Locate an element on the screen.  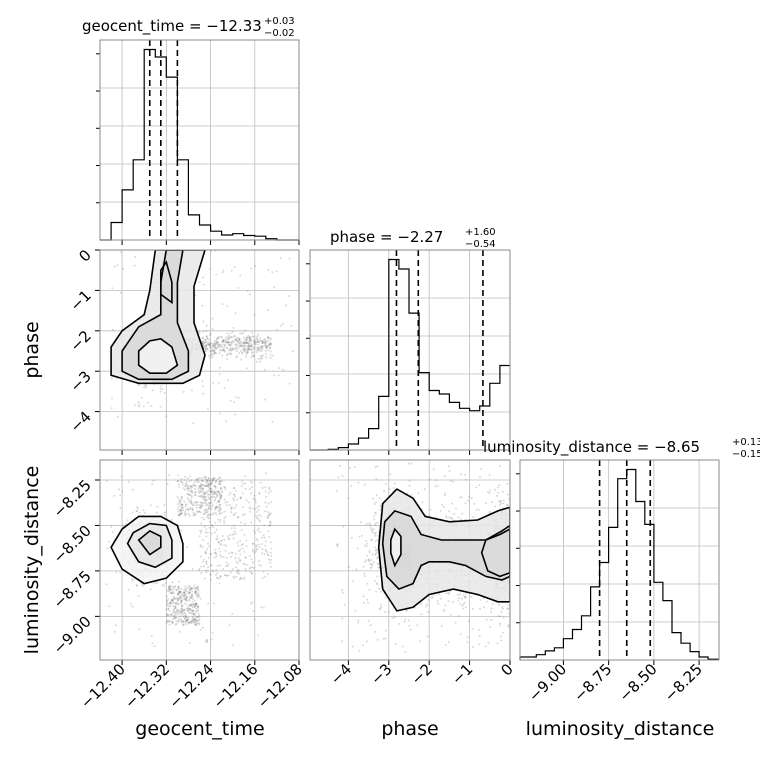
panel-luminosity-distance-vs-phase is located at coordinates (410, 562).